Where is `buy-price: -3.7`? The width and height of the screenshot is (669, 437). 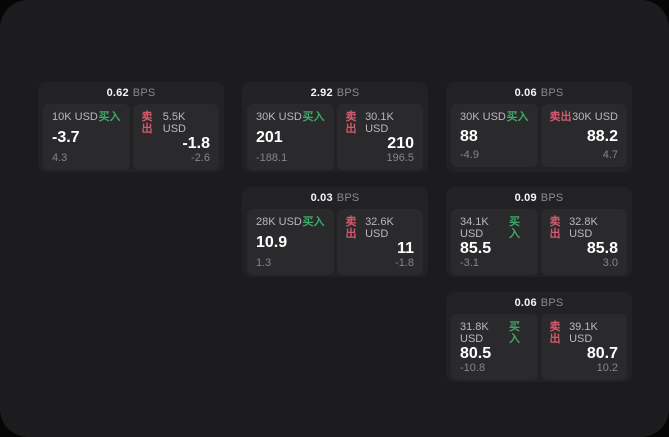 buy-price: -3.7 is located at coordinates (66, 137).